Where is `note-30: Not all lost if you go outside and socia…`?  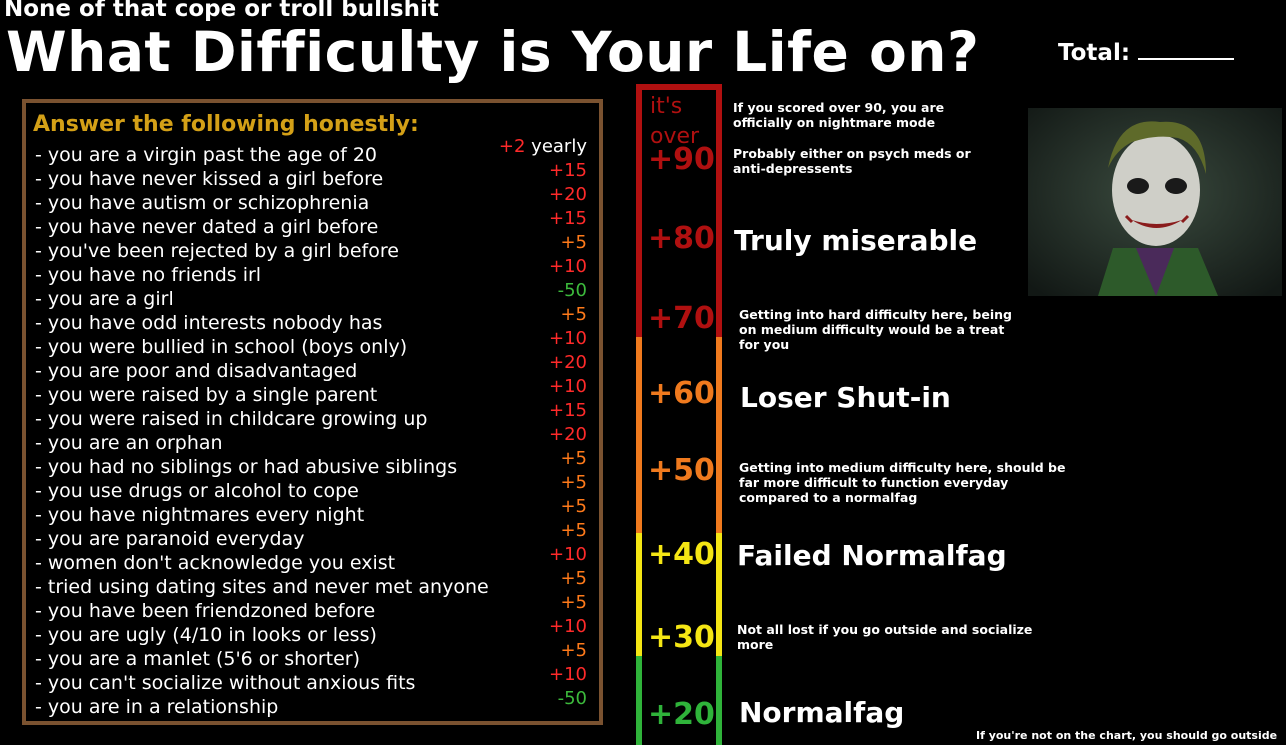 note-30: Not all lost if you go outside and socia… is located at coordinates (884, 637).